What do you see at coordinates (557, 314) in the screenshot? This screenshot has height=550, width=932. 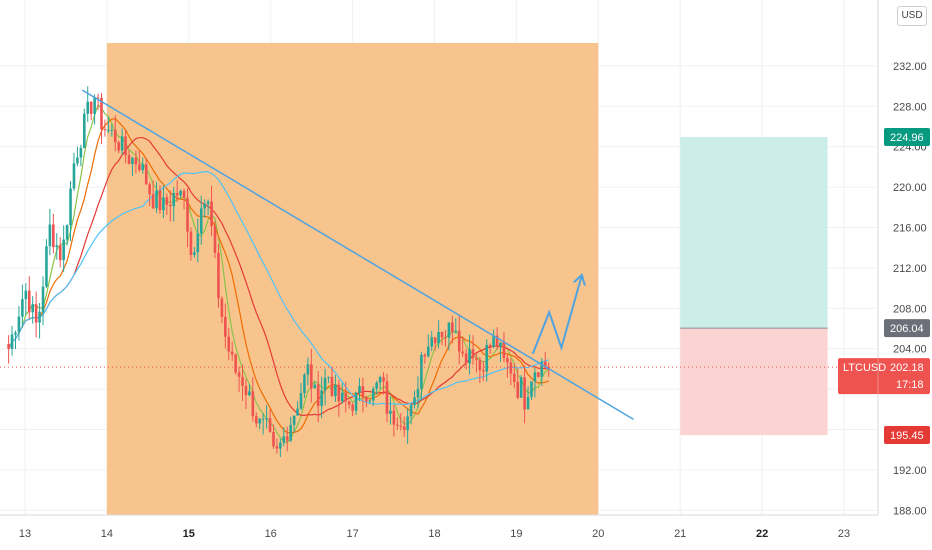 I see `projection-path` at bounding box center [557, 314].